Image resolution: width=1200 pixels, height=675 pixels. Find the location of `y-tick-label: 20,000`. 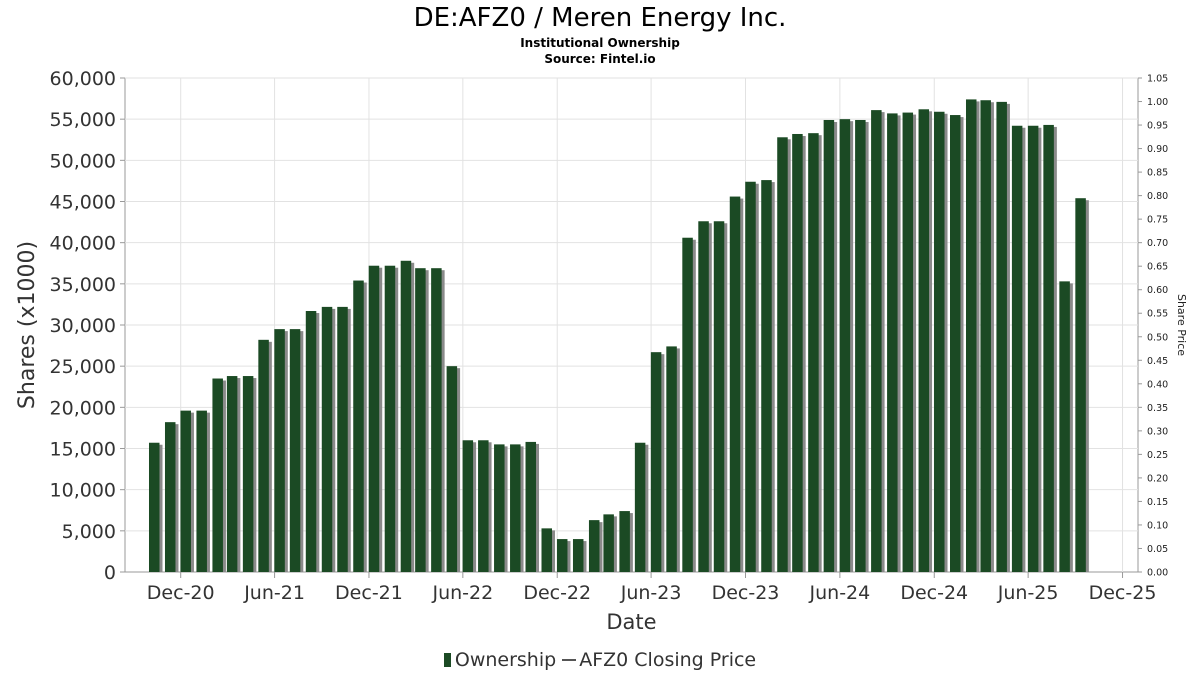

y-tick-label: 20,000 is located at coordinates (83, 408).